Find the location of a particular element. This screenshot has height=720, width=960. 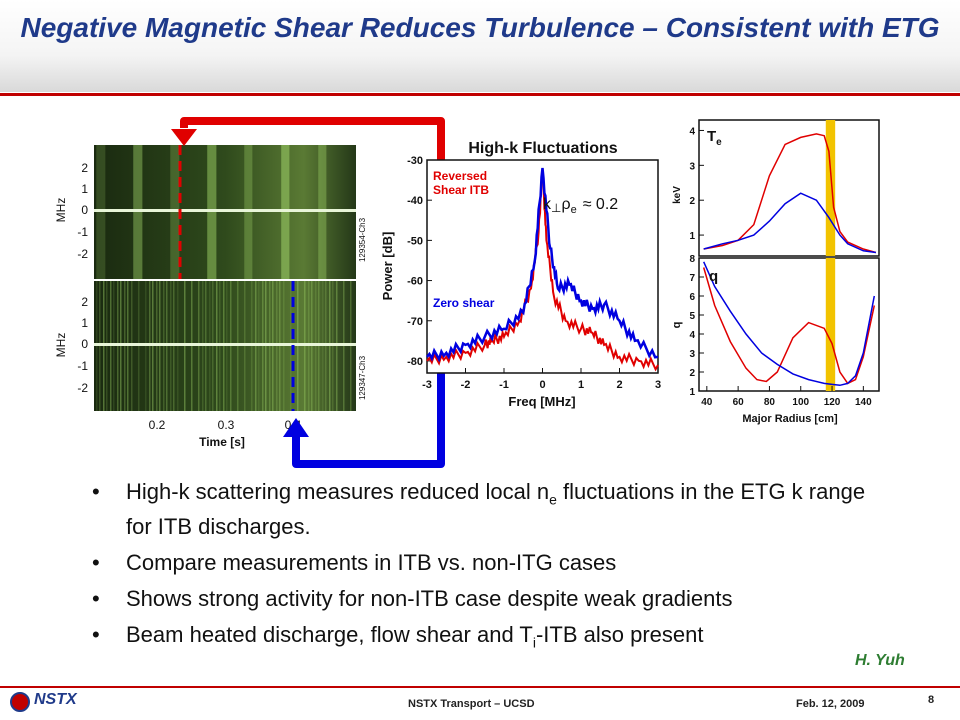

te-label-sub: e is located at coordinates (719, 142).